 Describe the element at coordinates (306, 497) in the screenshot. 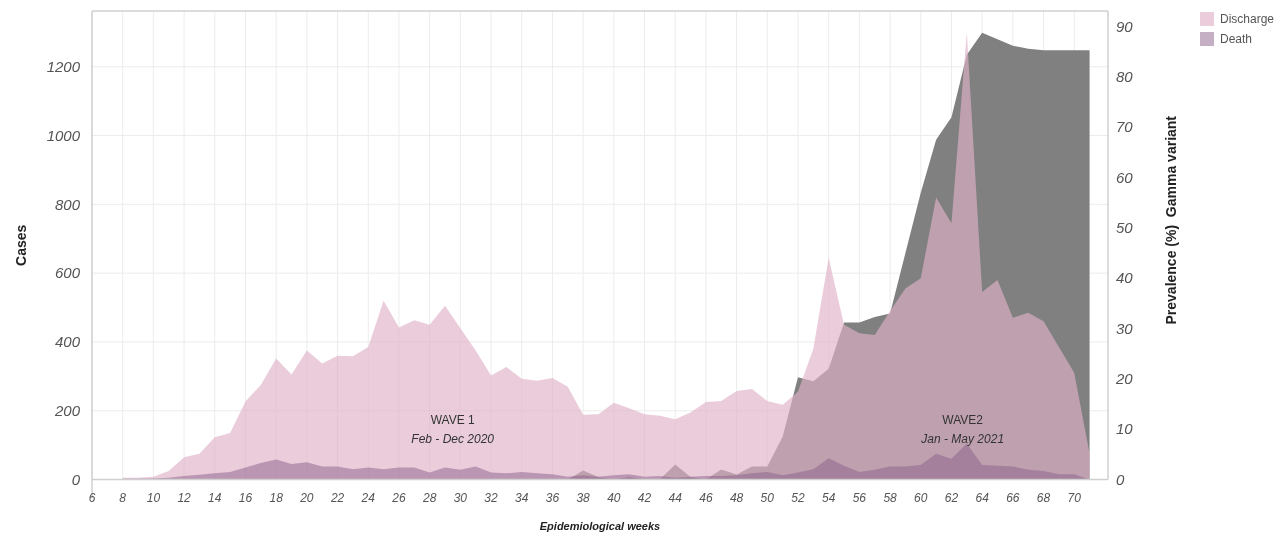

I see `x-tick-label: 20` at that location.